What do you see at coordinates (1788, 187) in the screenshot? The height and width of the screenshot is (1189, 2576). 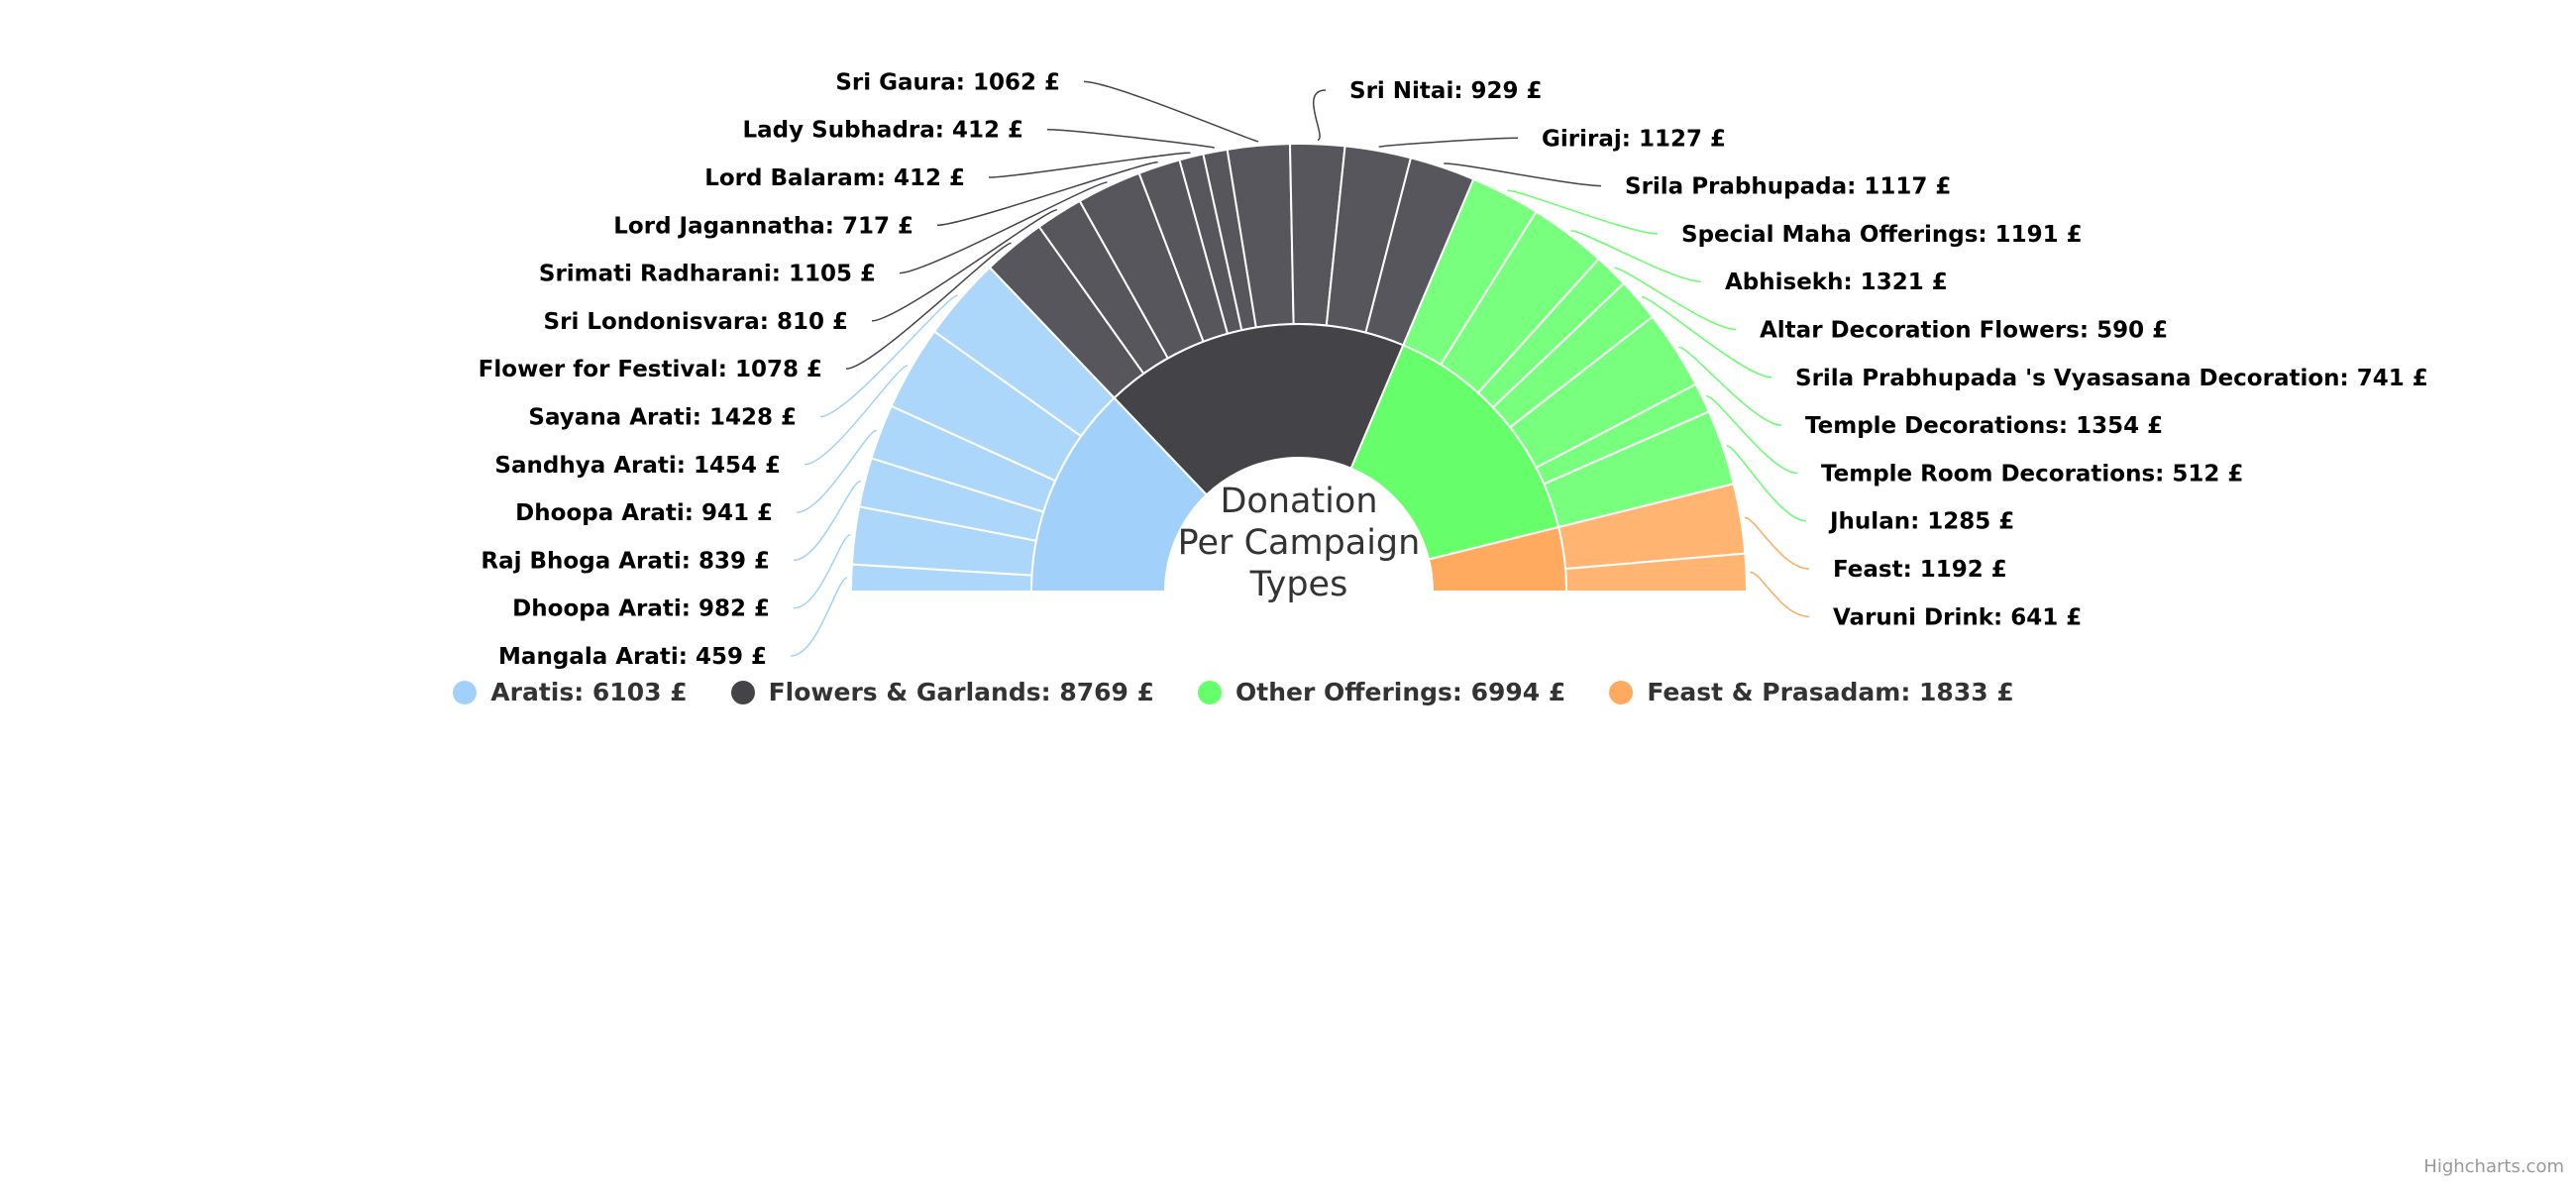 I see `data-label-srila-prabhupada: Srila Prabhupada: 1117 £` at bounding box center [1788, 187].